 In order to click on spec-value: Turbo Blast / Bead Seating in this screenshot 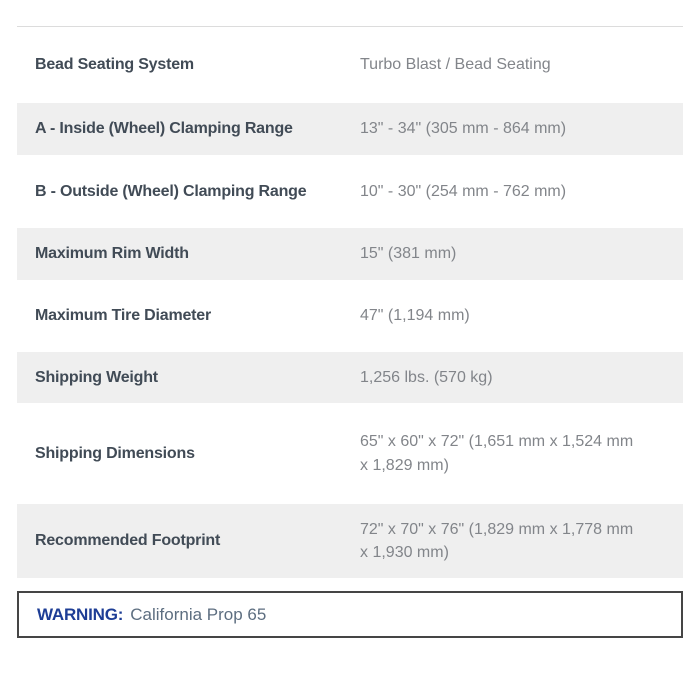, I will do `click(455, 65)`.